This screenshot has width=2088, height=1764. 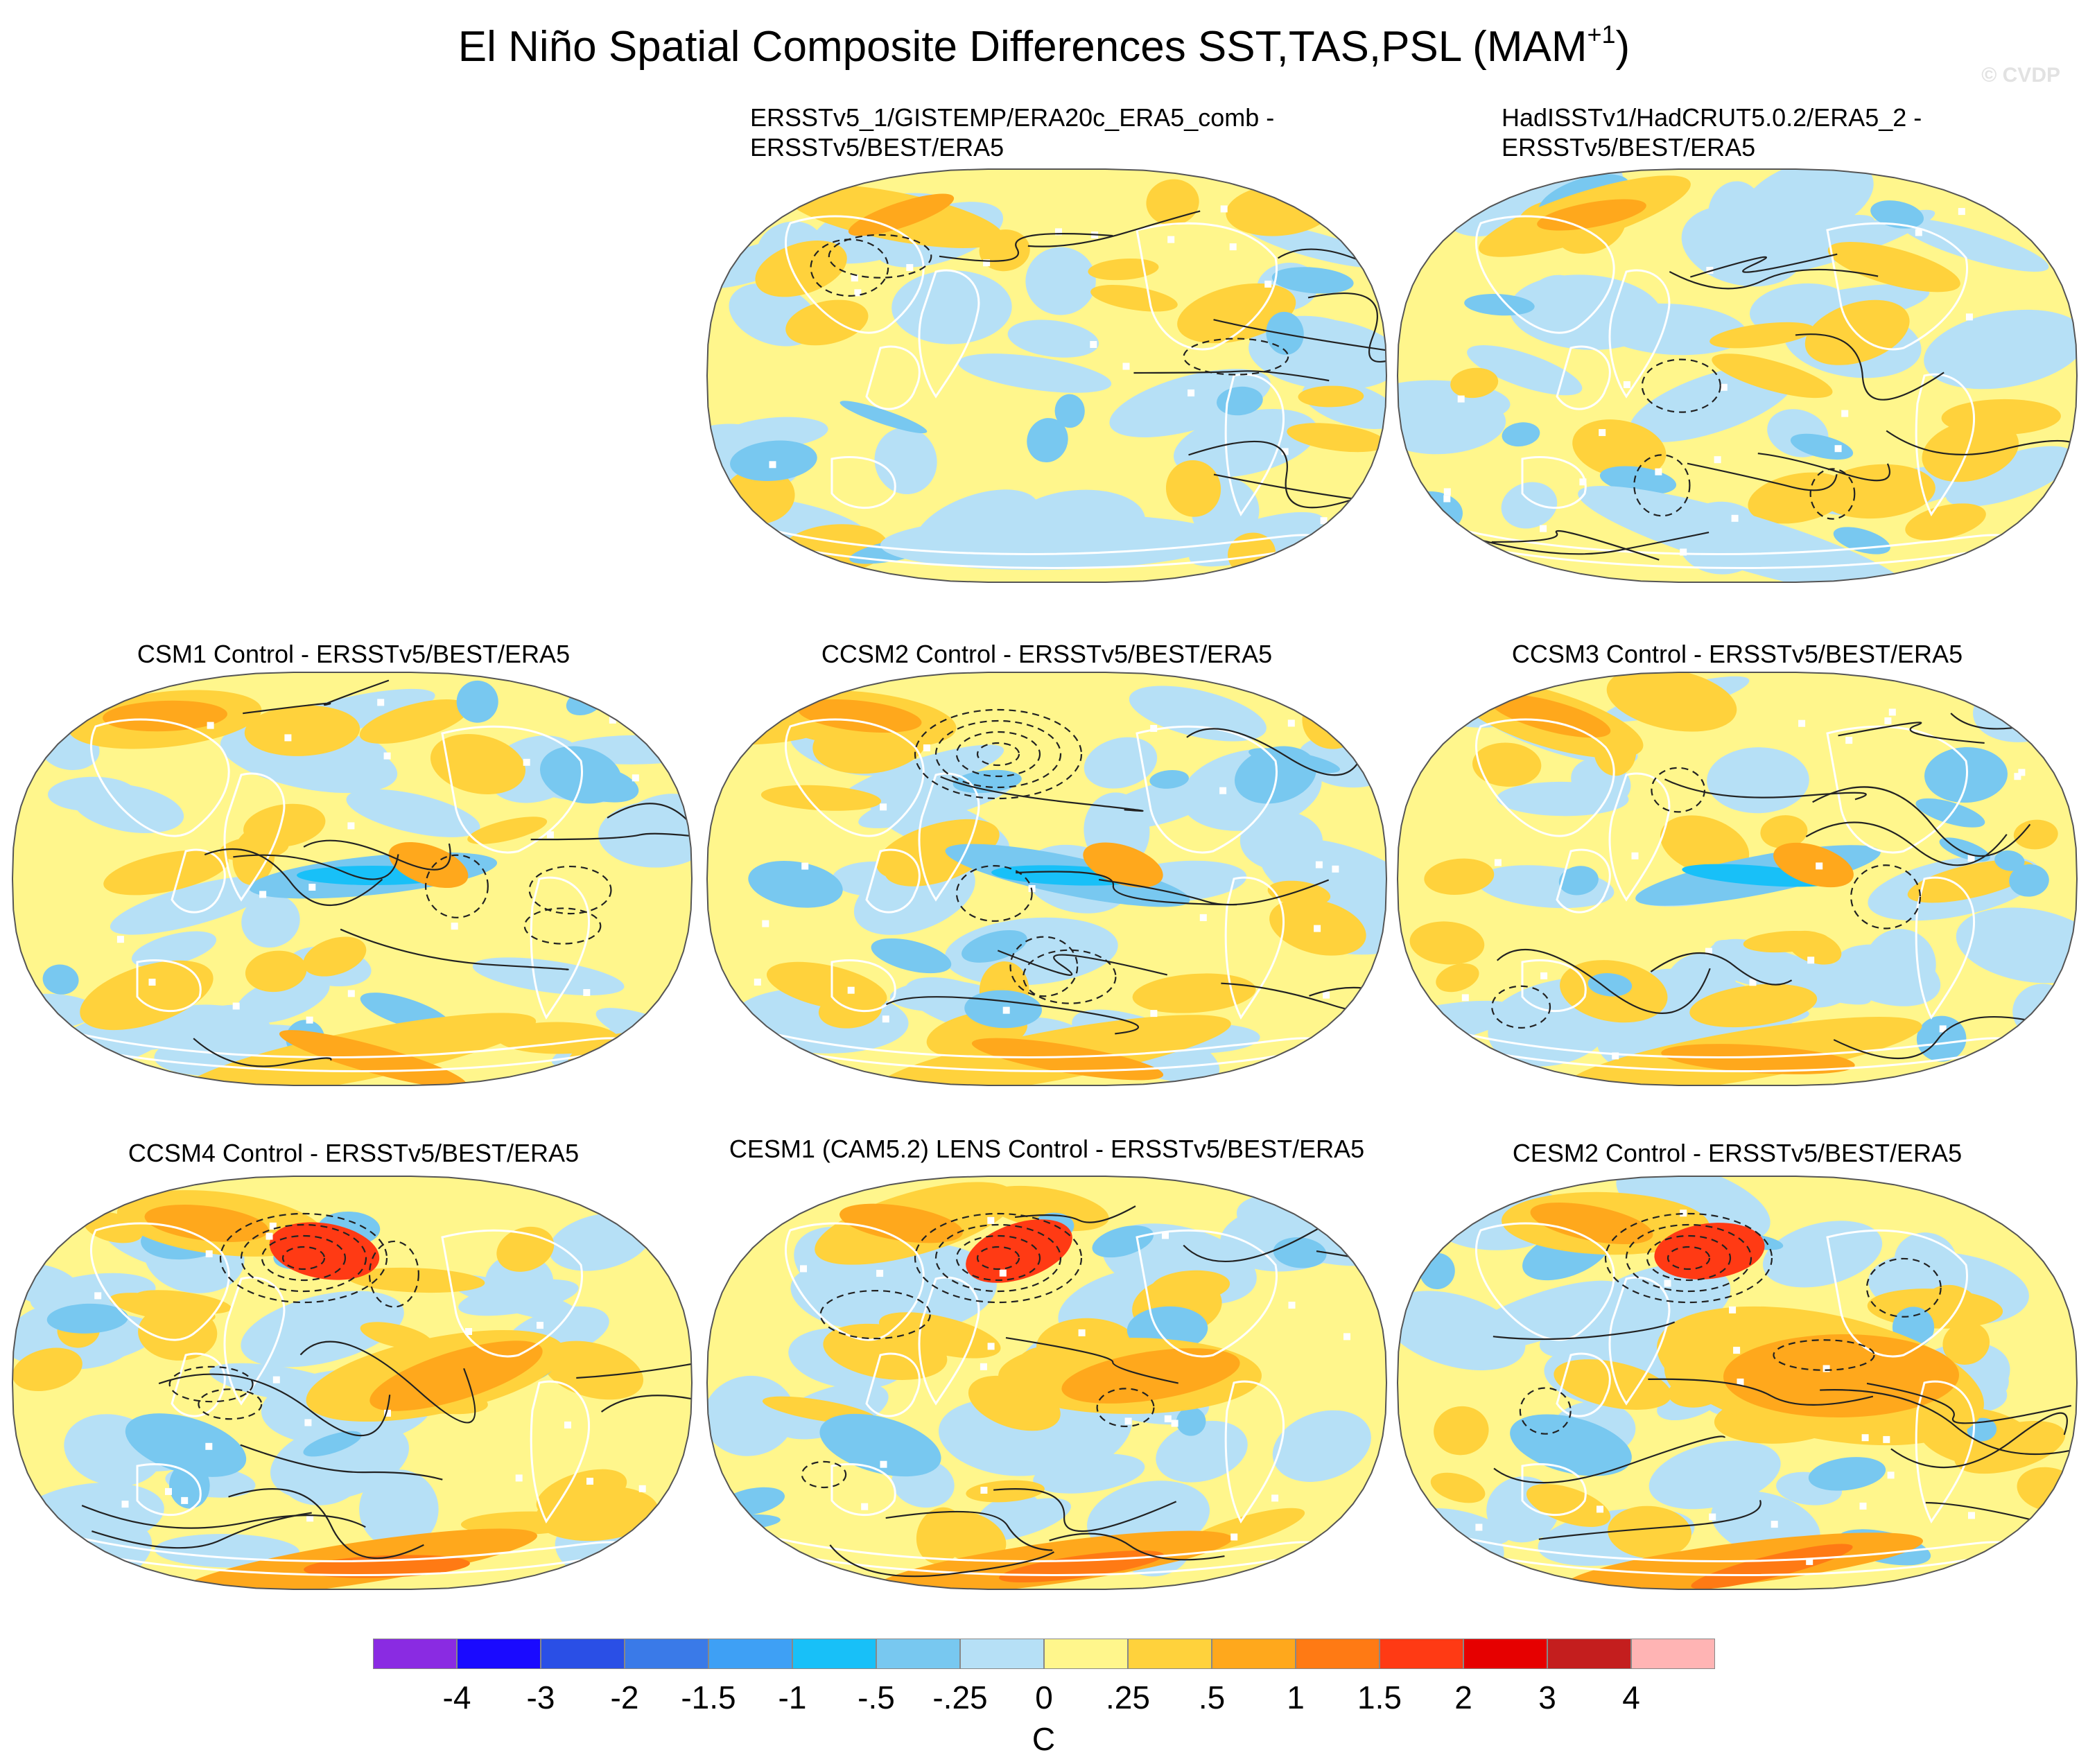 I want to click on equatorial-cool-core, so click(x=1758, y=875).